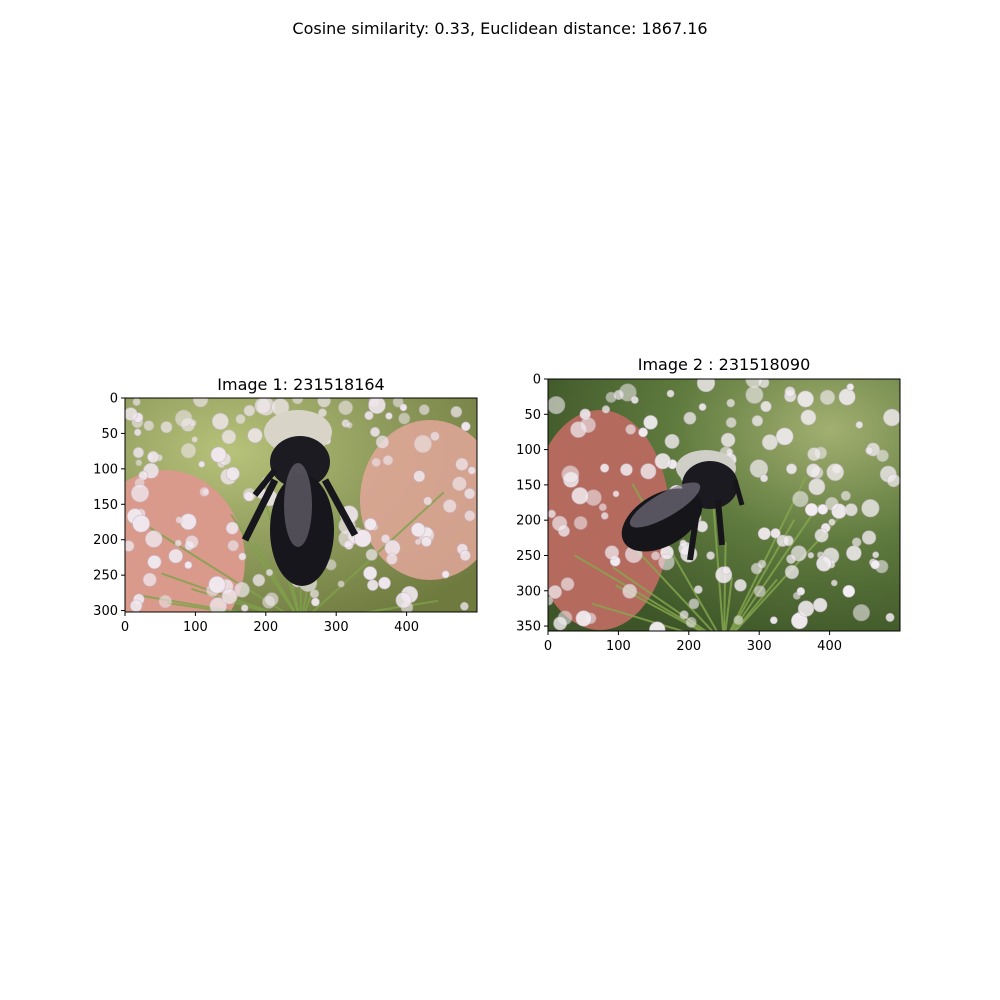 The image size is (1000, 1000). I want to click on panel-2-finger, so click(609, 520).